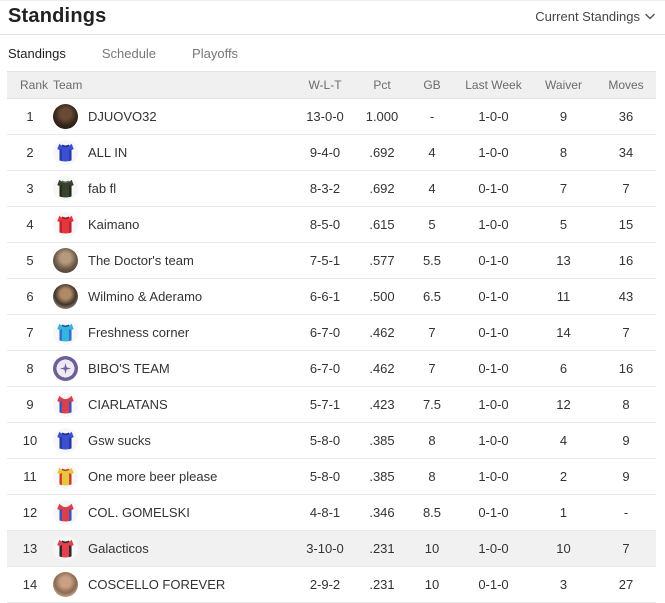 The height and width of the screenshot is (603, 665). I want to click on tab-schedule: Schedule, so click(129, 53).